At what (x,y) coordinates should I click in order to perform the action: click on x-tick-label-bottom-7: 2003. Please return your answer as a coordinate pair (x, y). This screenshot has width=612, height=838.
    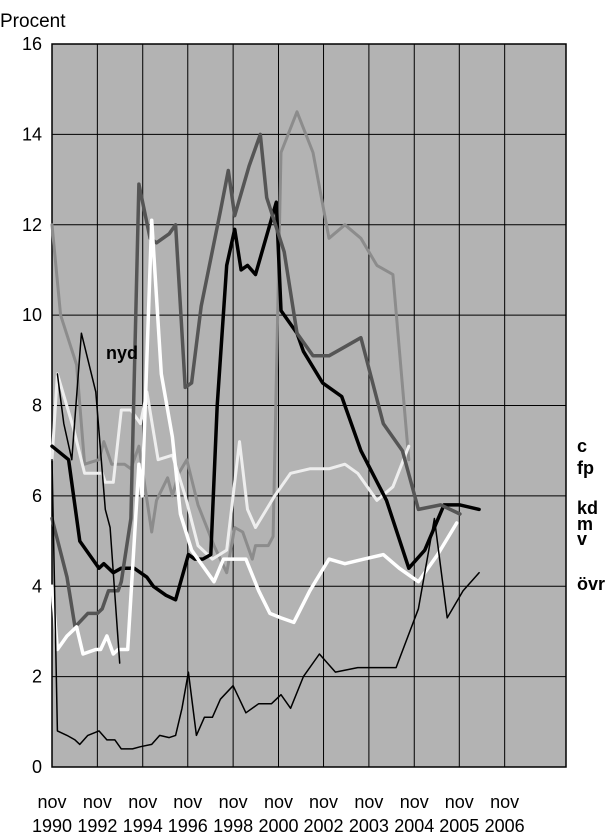
    Looking at the image, I should click on (369, 826).